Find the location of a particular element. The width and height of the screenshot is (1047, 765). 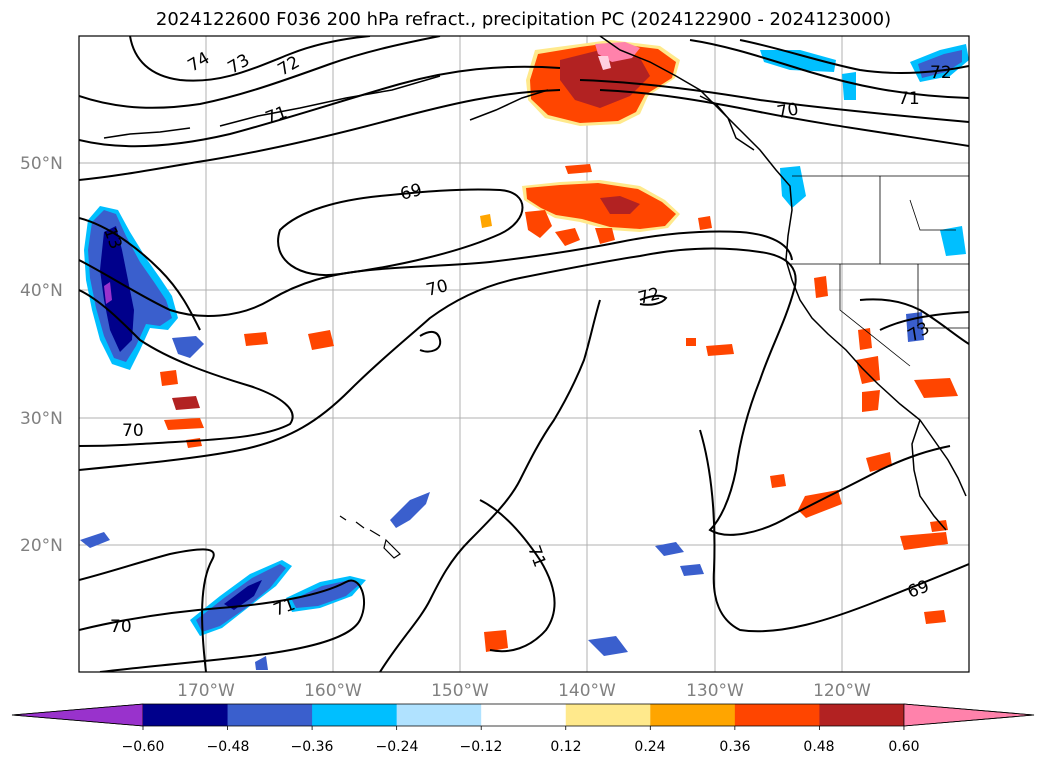

precip-ne-pacific-band is located at coordinates (596, 205).